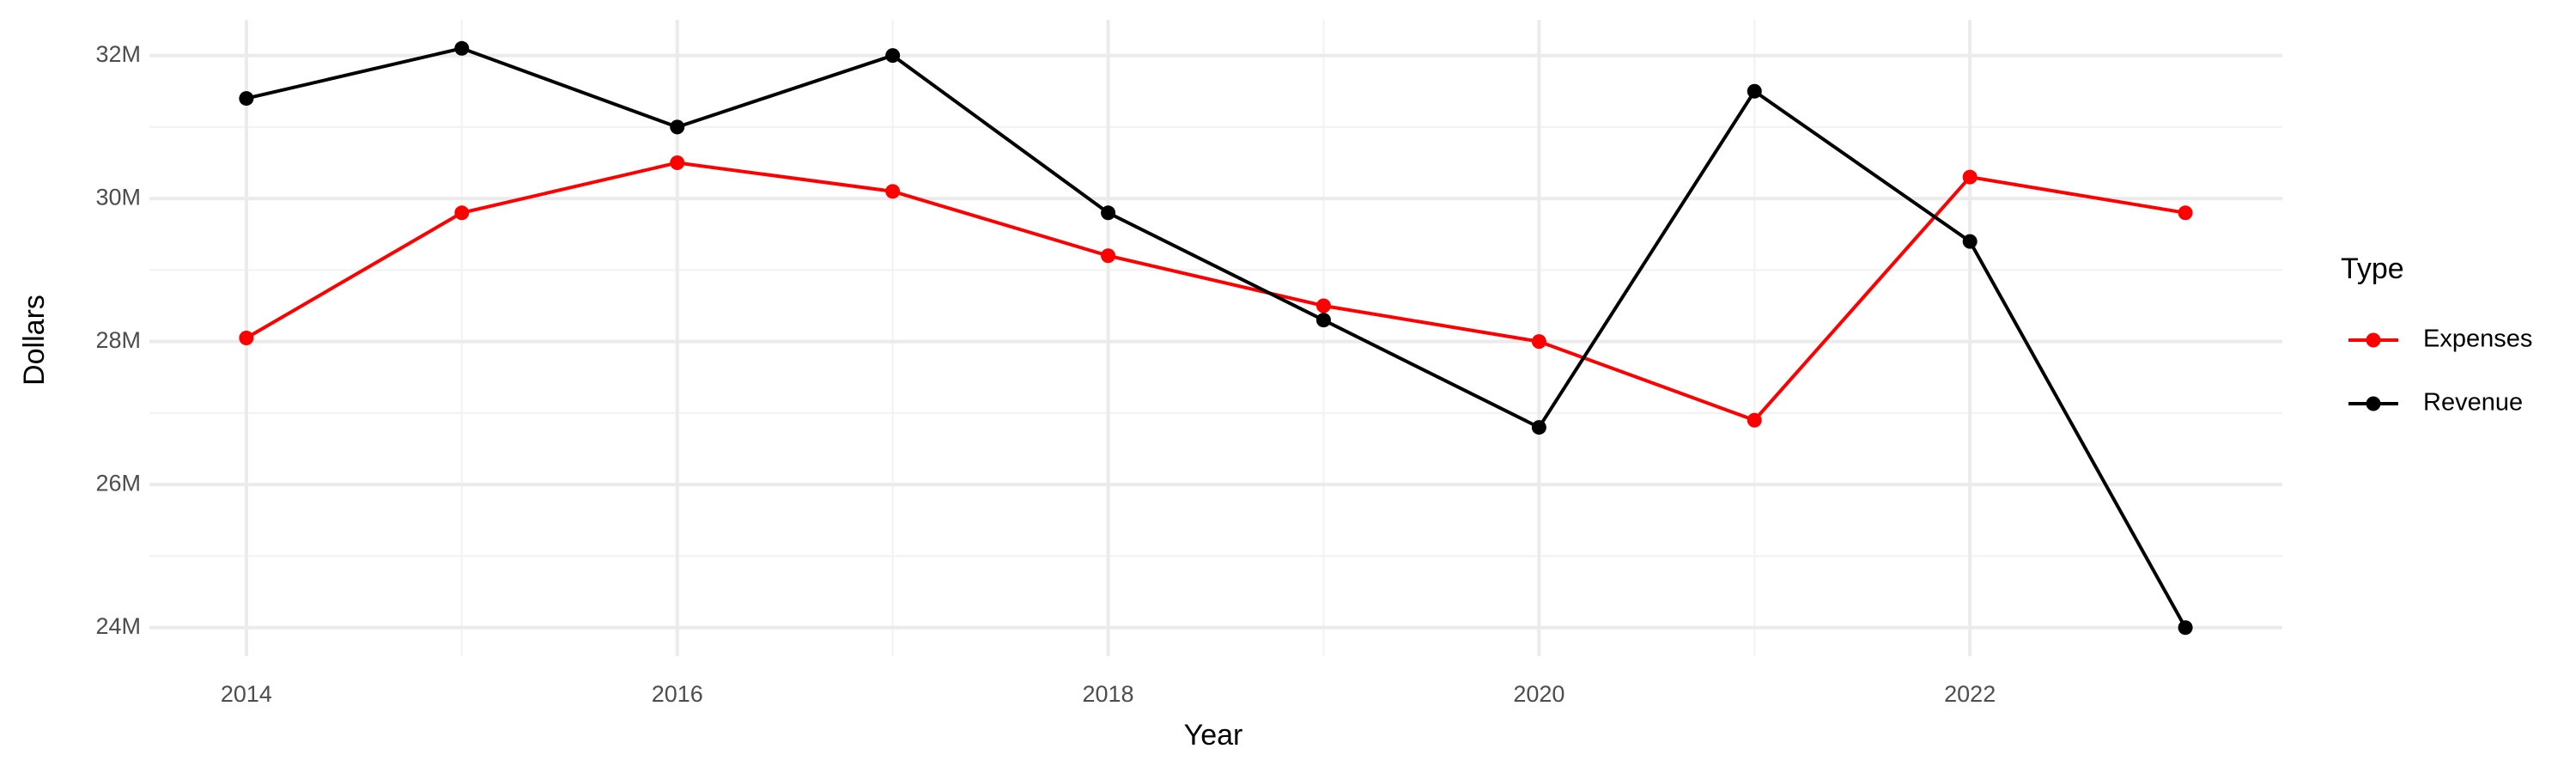 The height and width of the screenshot is (773, 2576). Describe the element at coordinates (118, 197) in the screenshot. I see `y-tick-label: 30M` at that location.